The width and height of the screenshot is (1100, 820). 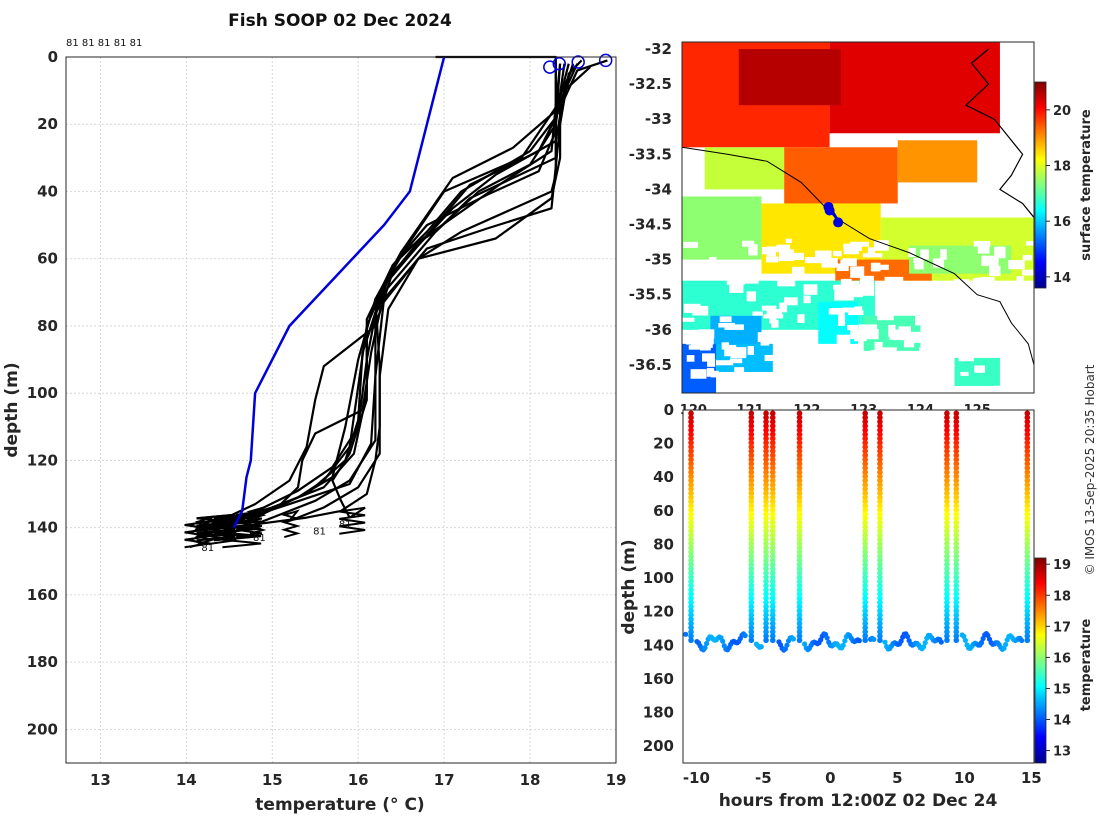 I want to click on map-frame, so click(x=858, y=217).